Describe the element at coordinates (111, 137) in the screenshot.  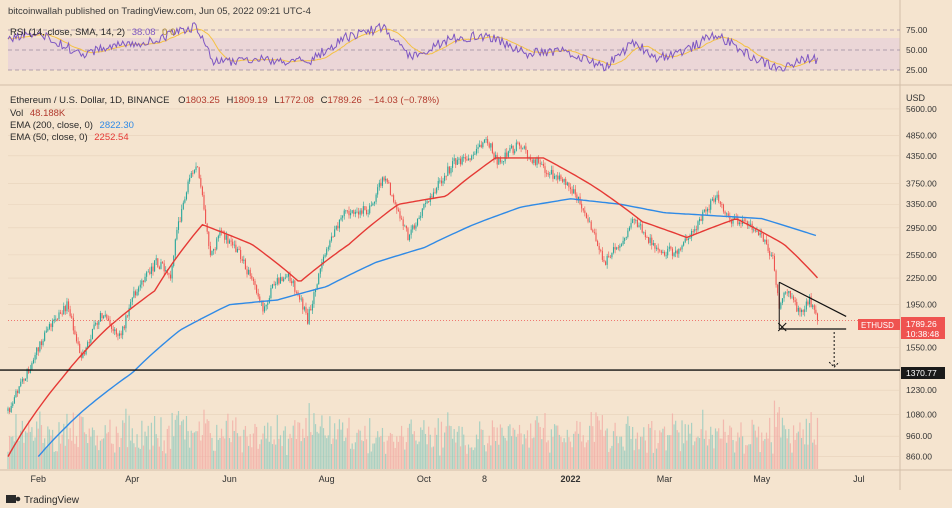
I see `ema50-value: 2252.54` at that location.